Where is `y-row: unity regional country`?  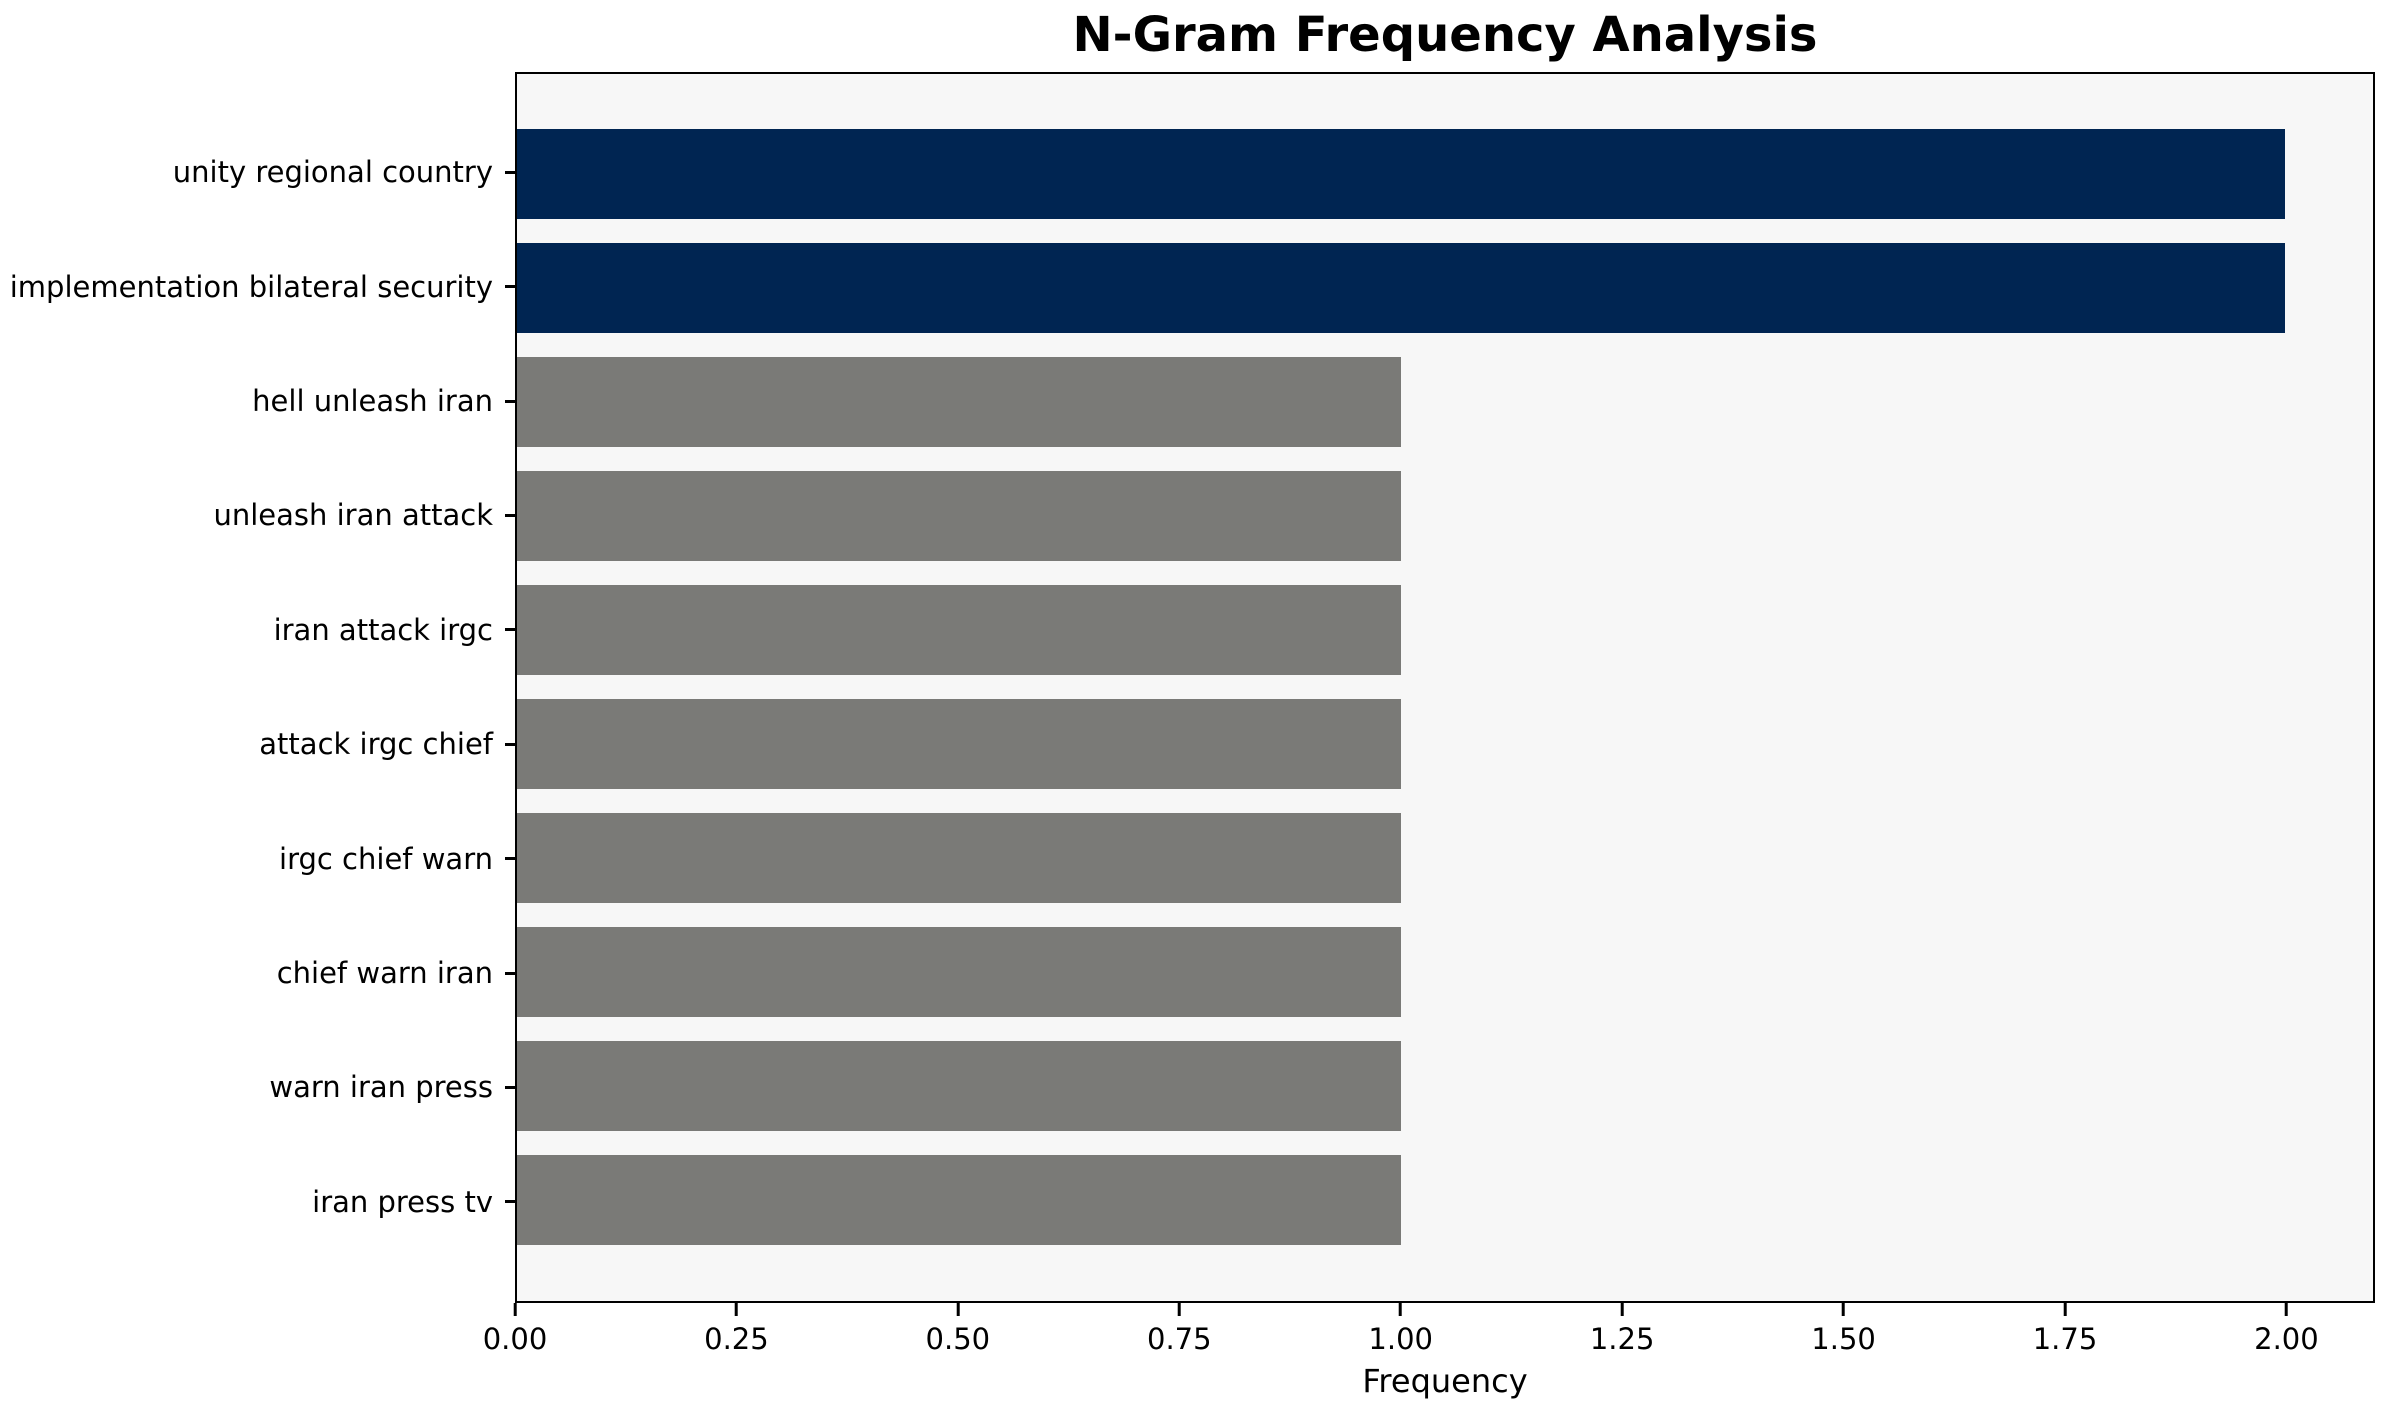 y-row: unity regional country is located at coordinates (258, 172).